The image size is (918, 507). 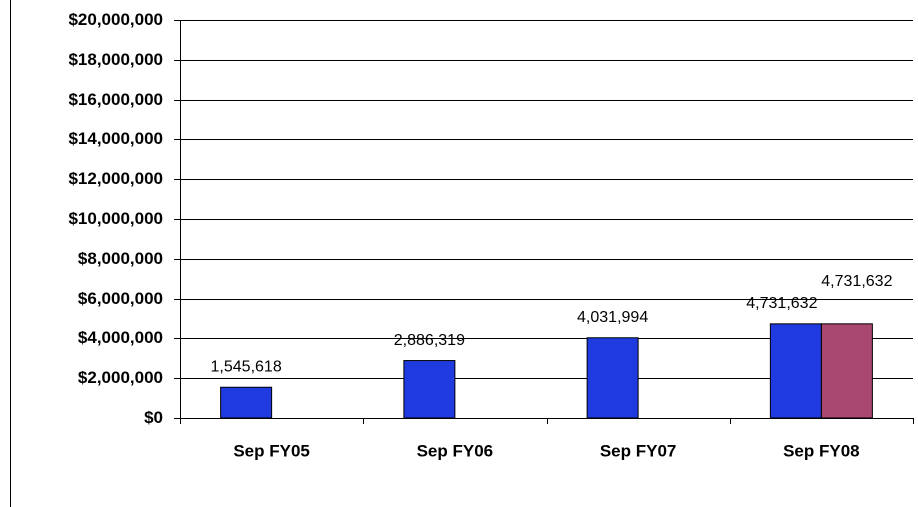 What do you see at coordinates (455, 450) in the screenshot?
I see `x-tick-label: Sep FY06` at bounding box center [455, 450].